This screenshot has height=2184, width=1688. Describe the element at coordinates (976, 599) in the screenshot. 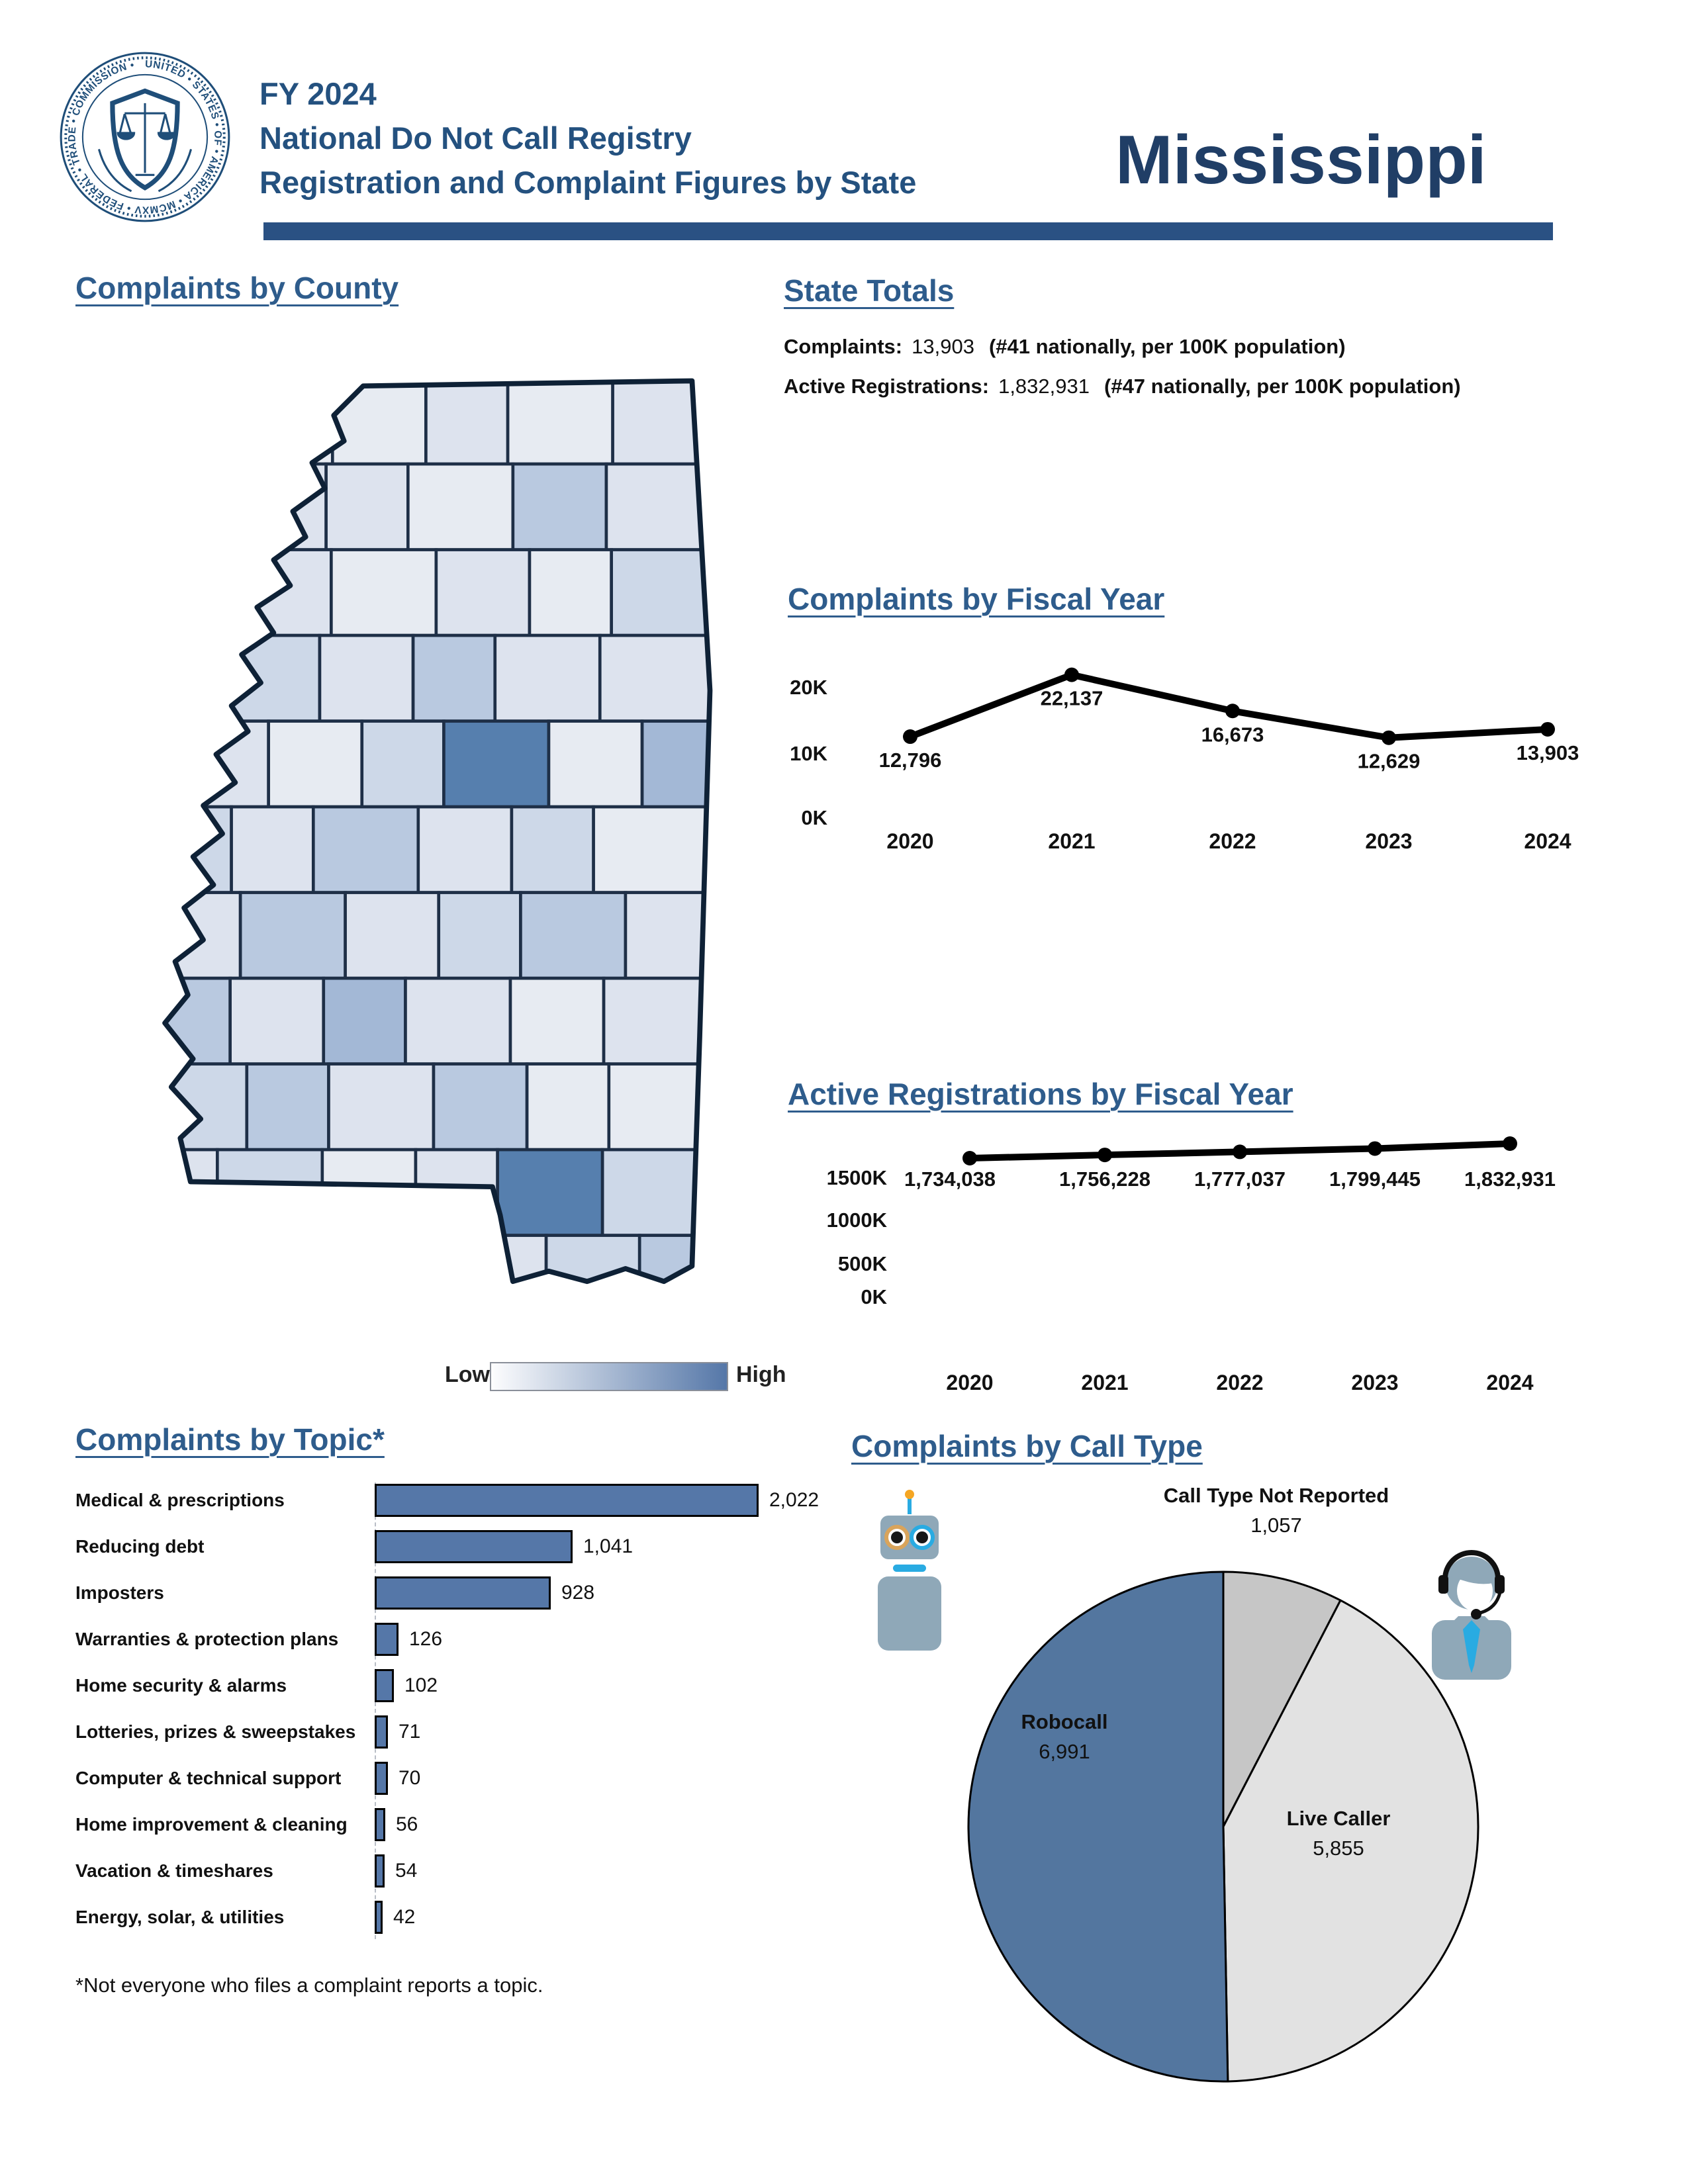

I see `section-title-complaints-by-fiscal-year: Complaints by Fiscal Year` at that location.